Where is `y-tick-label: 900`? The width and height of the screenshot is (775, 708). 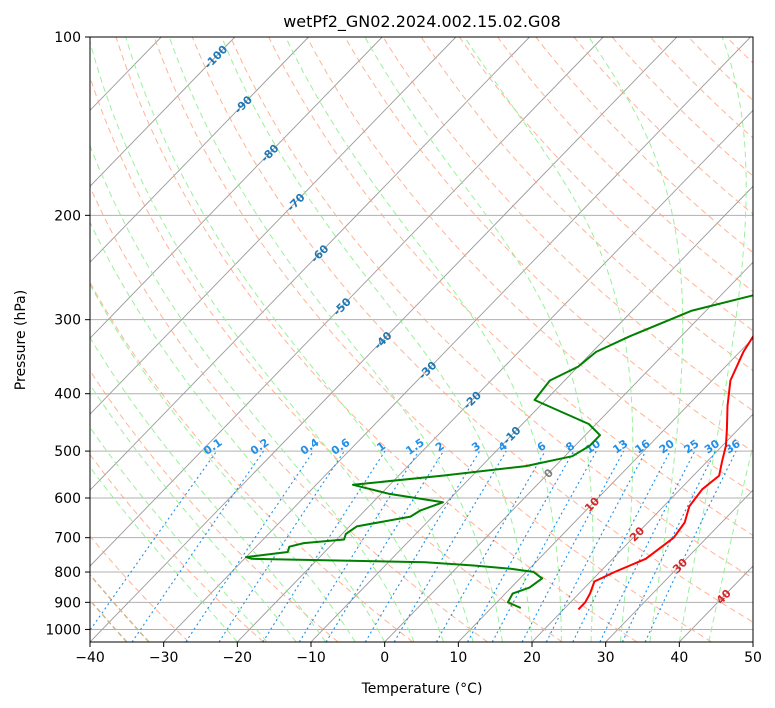
y-tick-label: 900 is located at coordinates (67, 603).